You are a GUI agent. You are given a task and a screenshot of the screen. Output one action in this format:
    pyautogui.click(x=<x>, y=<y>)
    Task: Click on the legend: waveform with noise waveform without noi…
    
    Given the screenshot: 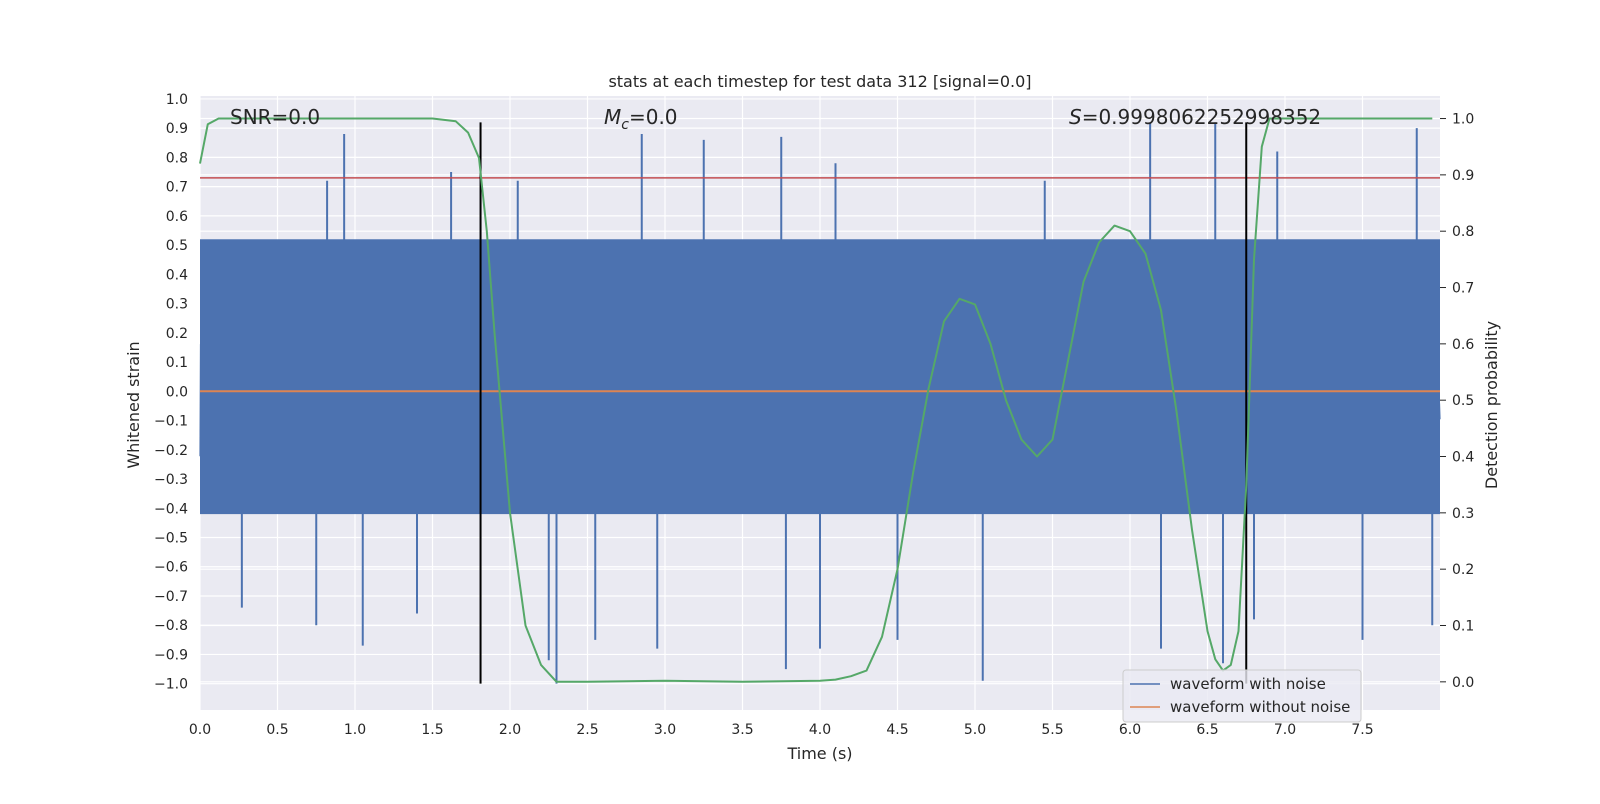 What is the action you would take?
    pyautogui.click(x=1242, y=696)
    